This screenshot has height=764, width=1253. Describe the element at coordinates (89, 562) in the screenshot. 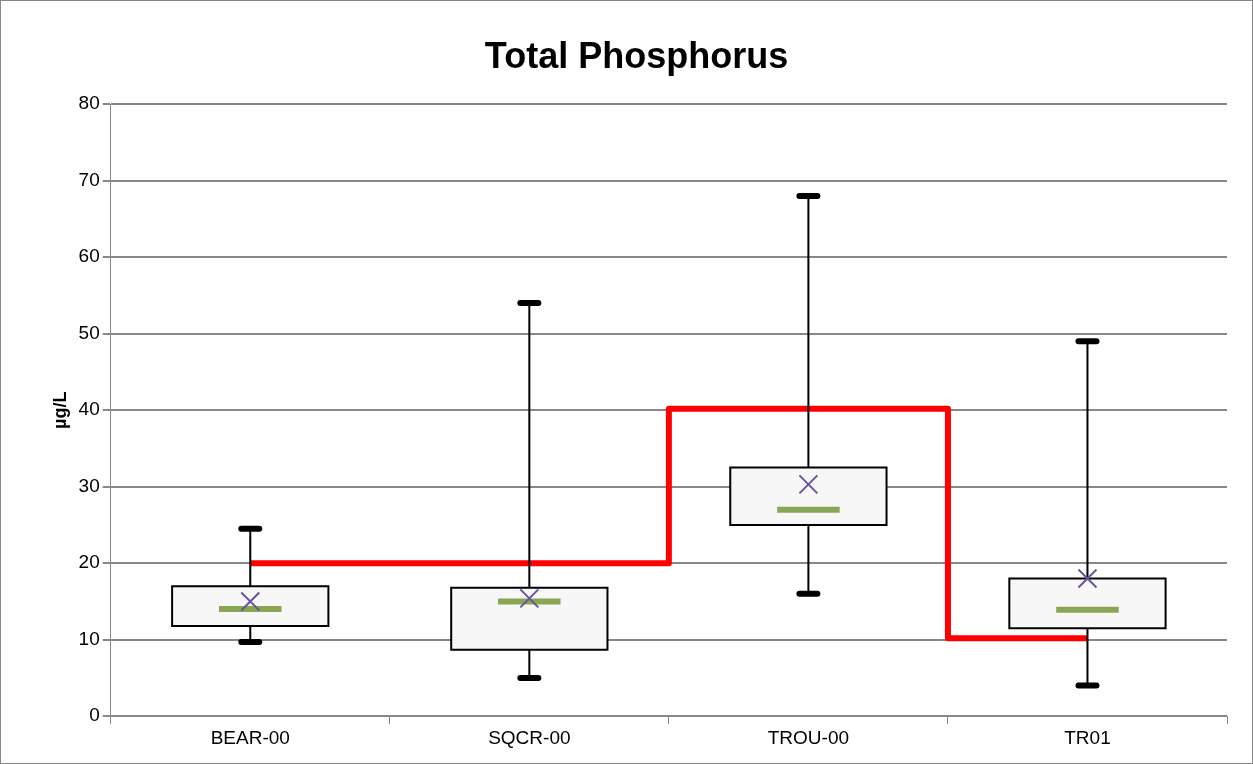

I see `y-tick-label: 20` at that location.